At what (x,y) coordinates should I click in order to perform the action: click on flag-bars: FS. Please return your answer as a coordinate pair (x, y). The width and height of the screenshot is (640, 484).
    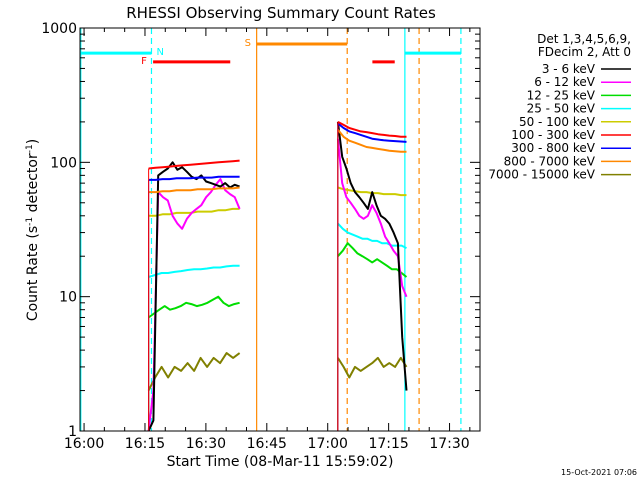
    Looking at the image, I should click on (268, 52).